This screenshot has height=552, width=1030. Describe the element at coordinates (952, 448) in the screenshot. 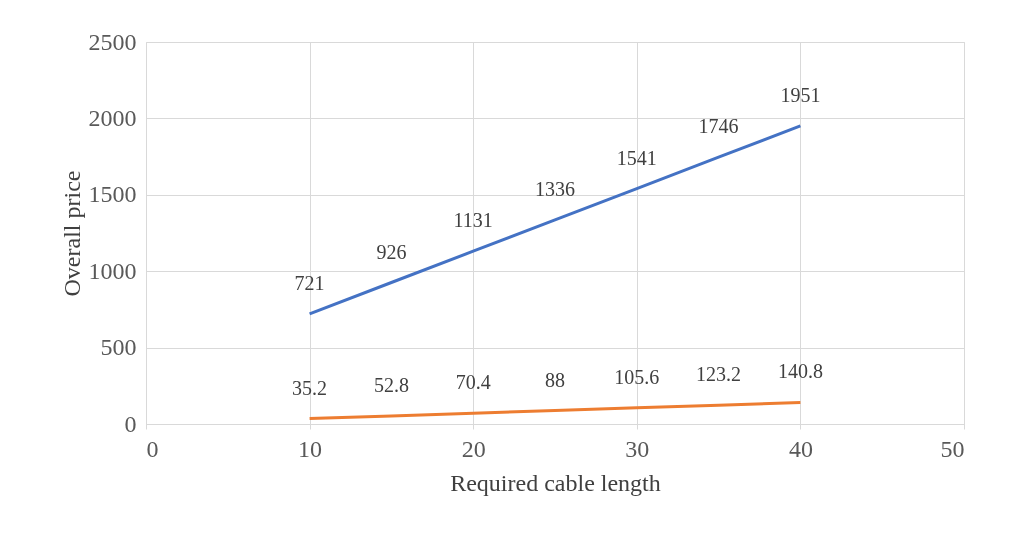

I see `x-tick-label: 50` at that location.